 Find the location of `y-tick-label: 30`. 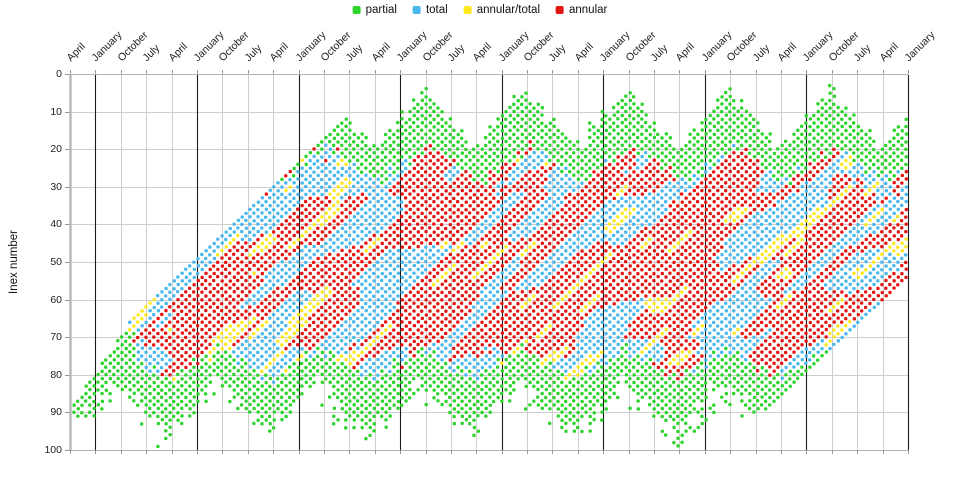

y-tick-label: 30 is located at coordinates (56, 186).